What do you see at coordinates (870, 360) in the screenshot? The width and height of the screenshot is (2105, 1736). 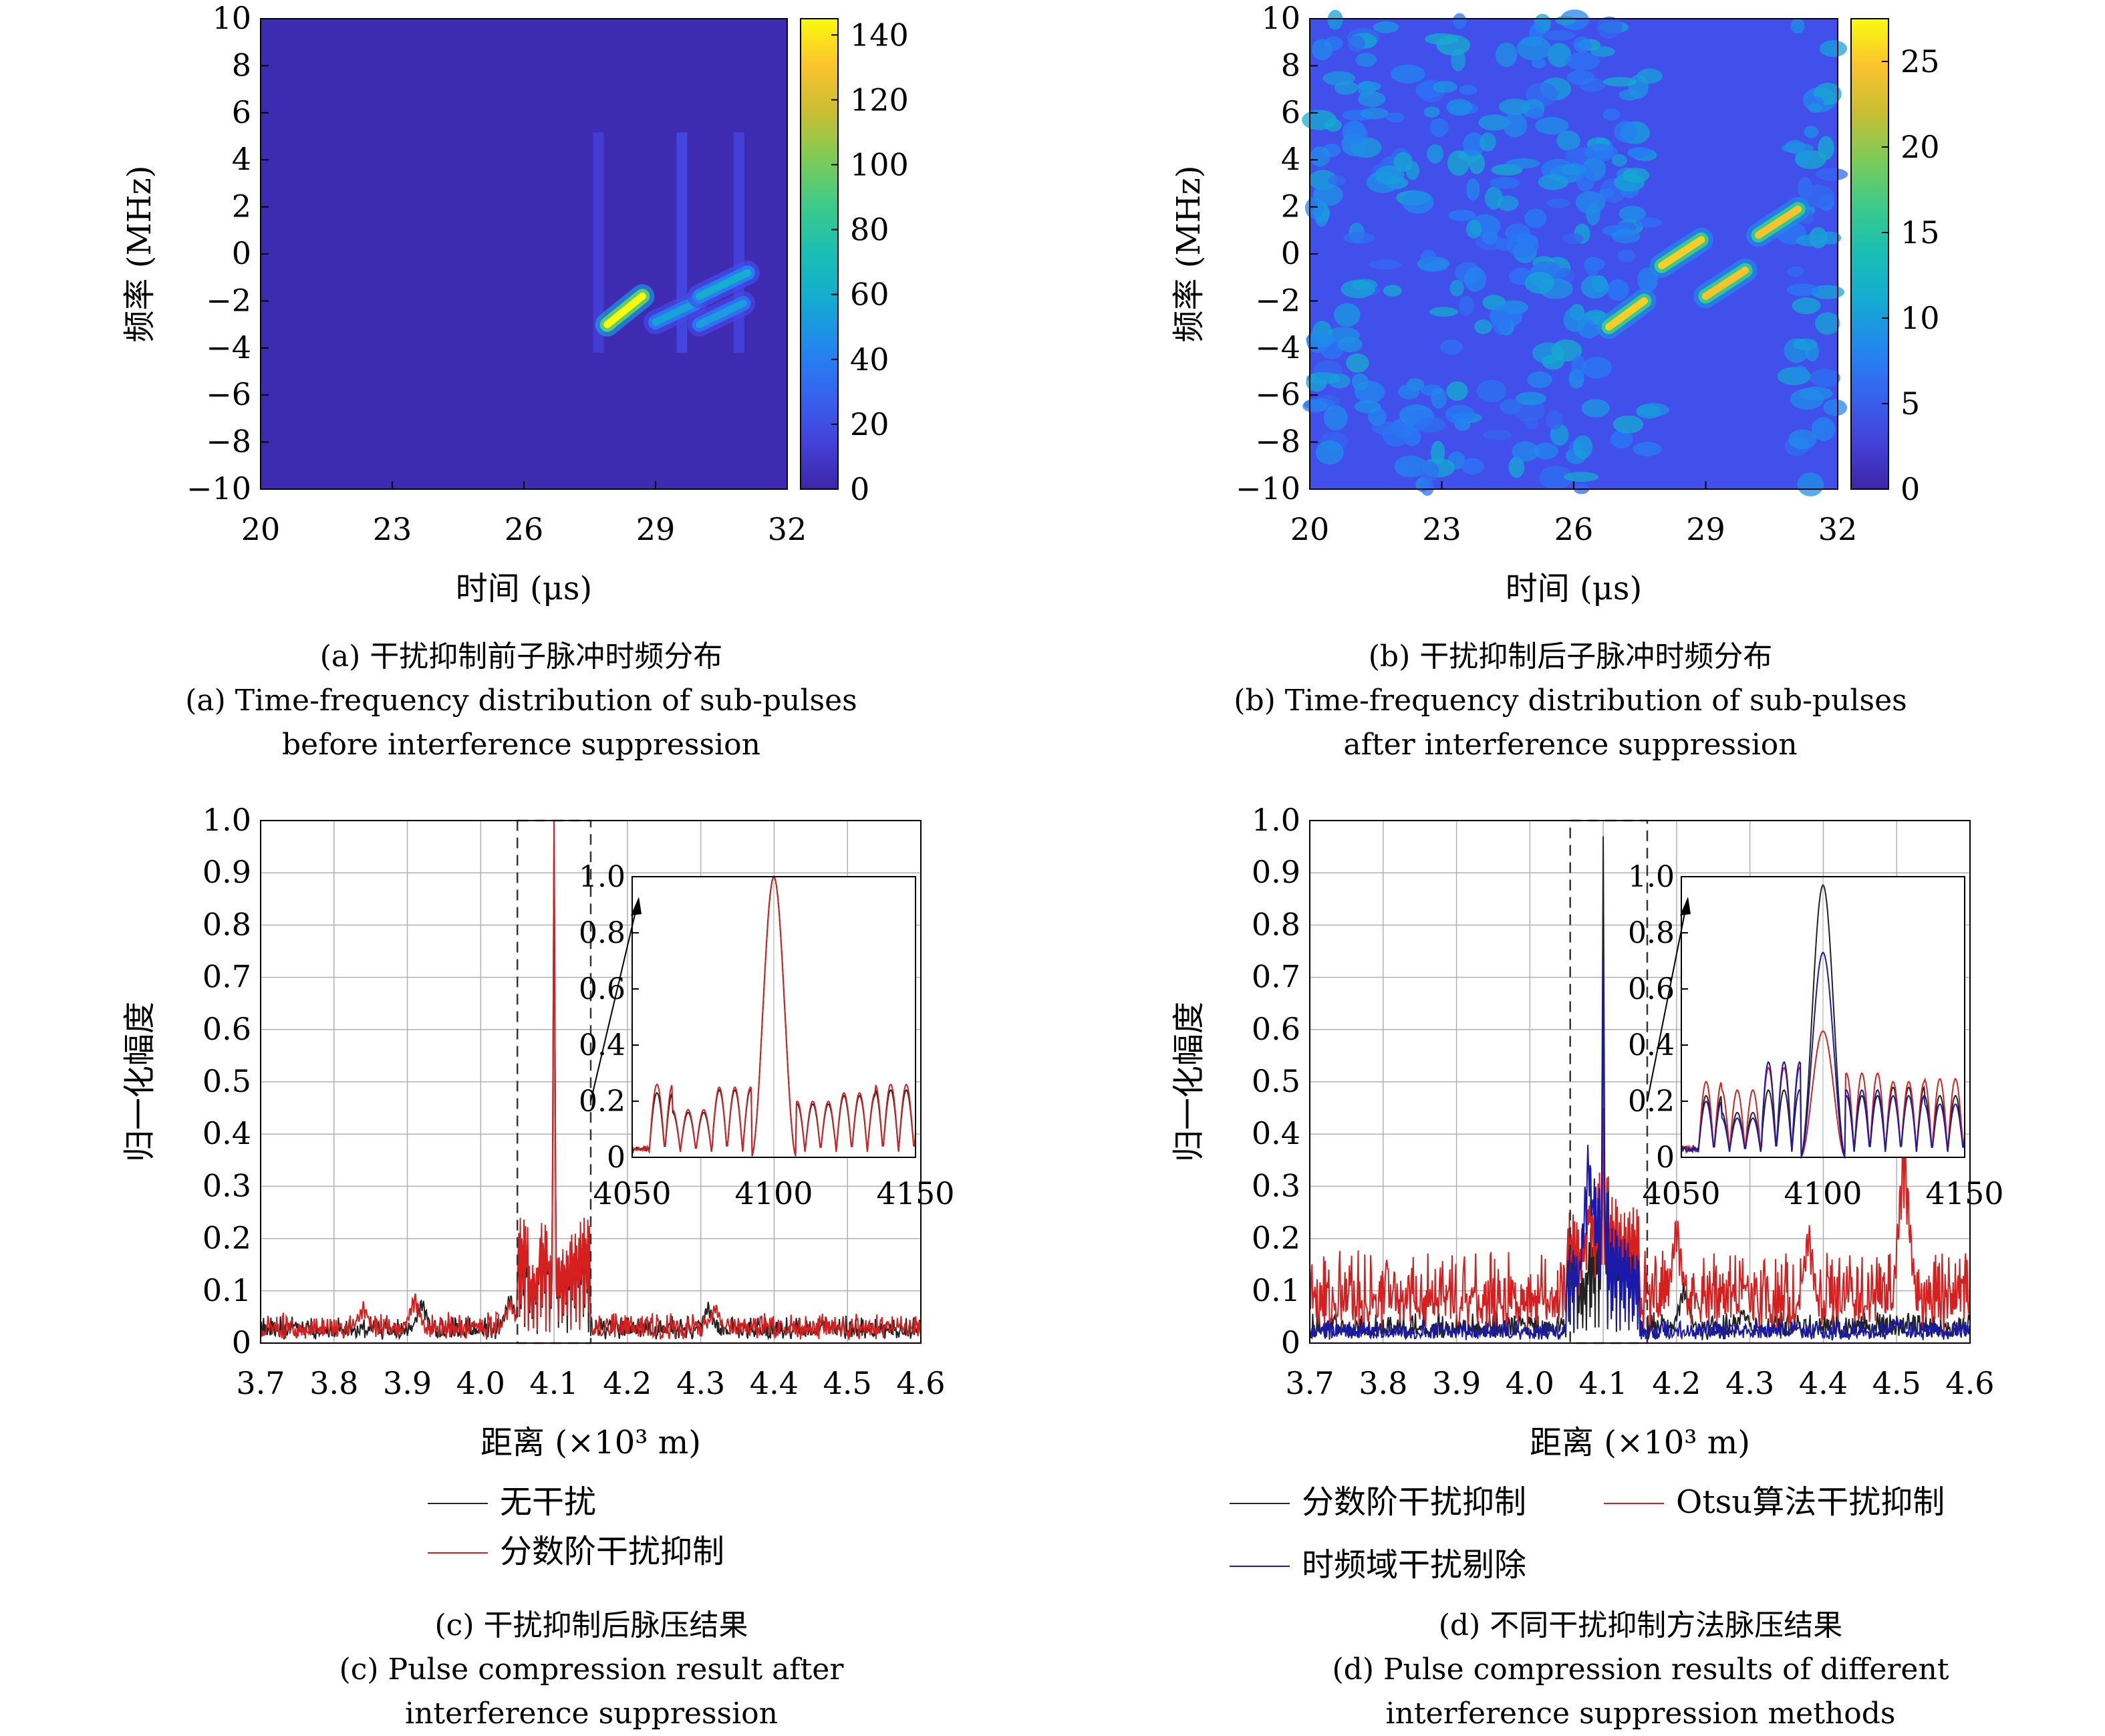 I see `colorbar-tick-label: 40` at bounding box center [870, 360].